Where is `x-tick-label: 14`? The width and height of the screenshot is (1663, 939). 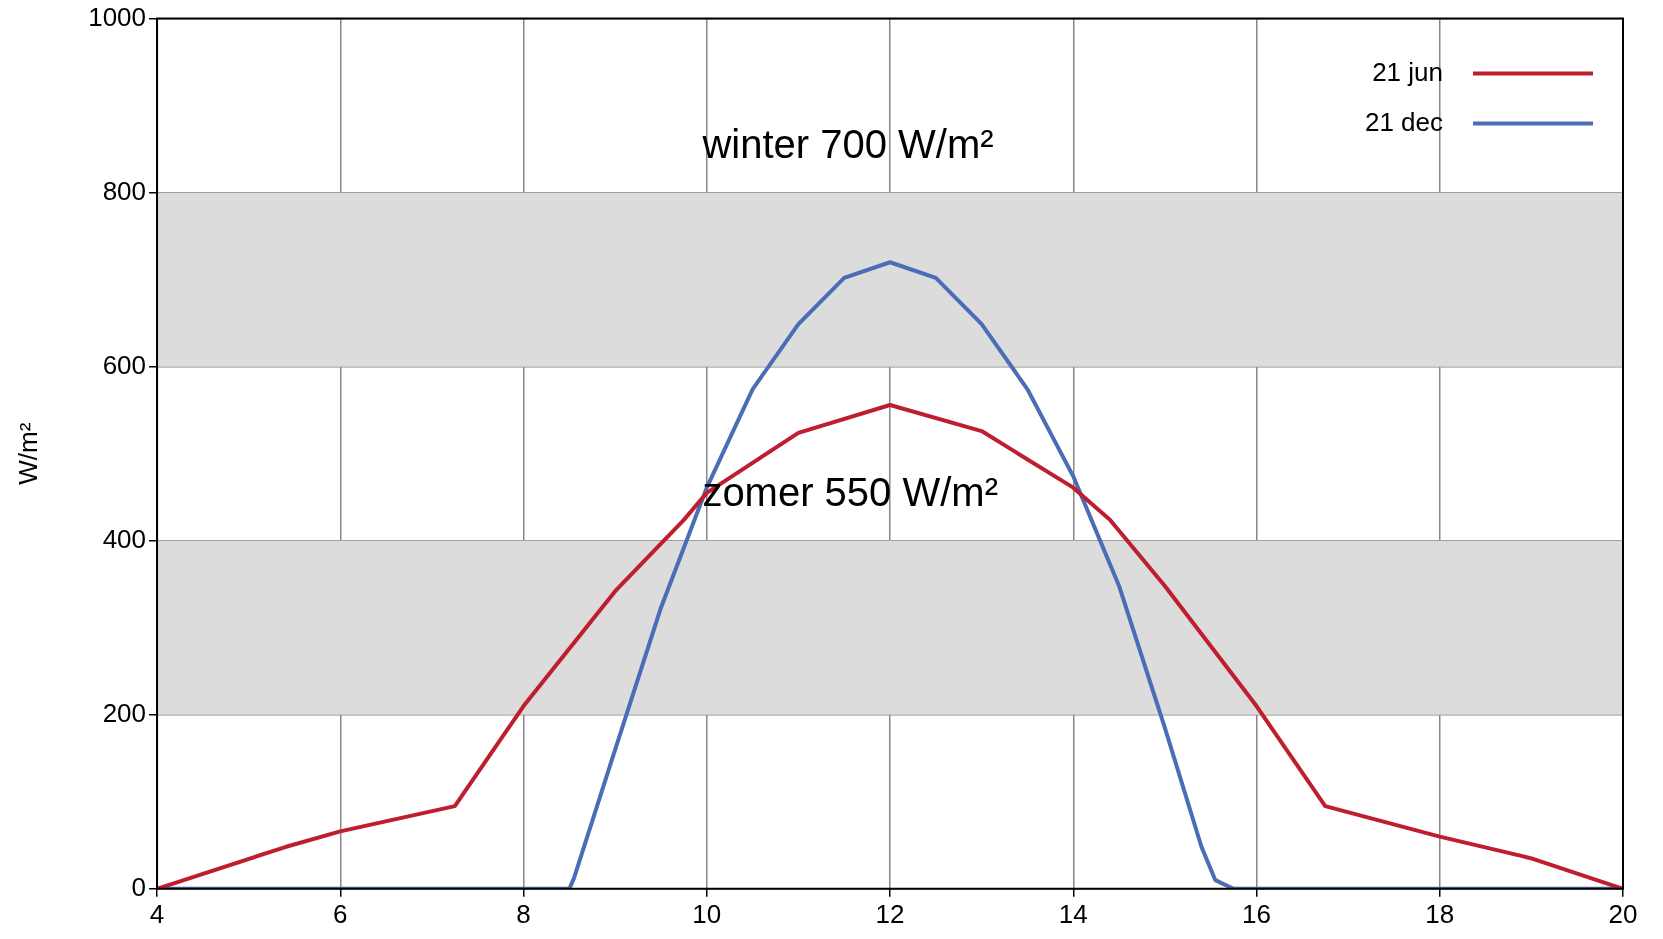
x-tick-label: 14 is located at coordinates (1073, 913).